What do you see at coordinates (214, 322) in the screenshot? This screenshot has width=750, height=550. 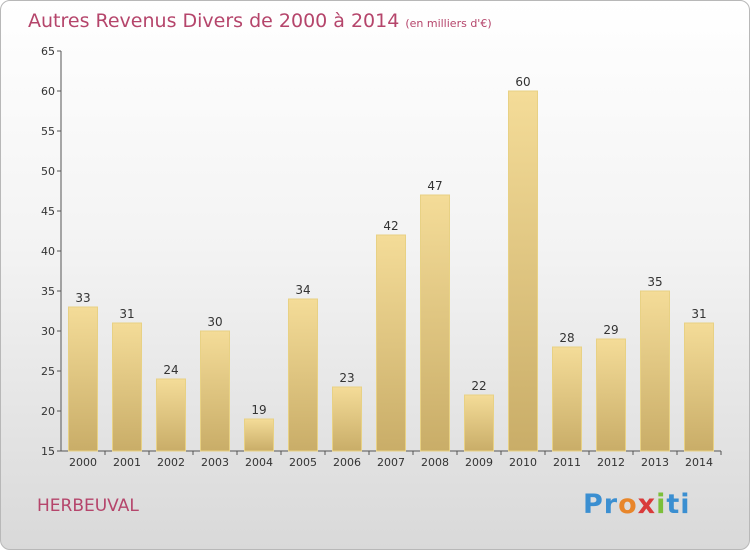 I see `bar-value-label: 30` at bounding box center [214, 322].